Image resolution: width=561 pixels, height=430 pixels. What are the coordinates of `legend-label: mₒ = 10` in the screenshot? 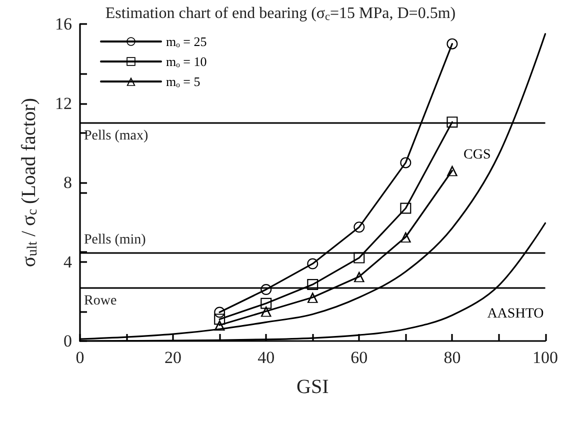 It's located at (186, 61).